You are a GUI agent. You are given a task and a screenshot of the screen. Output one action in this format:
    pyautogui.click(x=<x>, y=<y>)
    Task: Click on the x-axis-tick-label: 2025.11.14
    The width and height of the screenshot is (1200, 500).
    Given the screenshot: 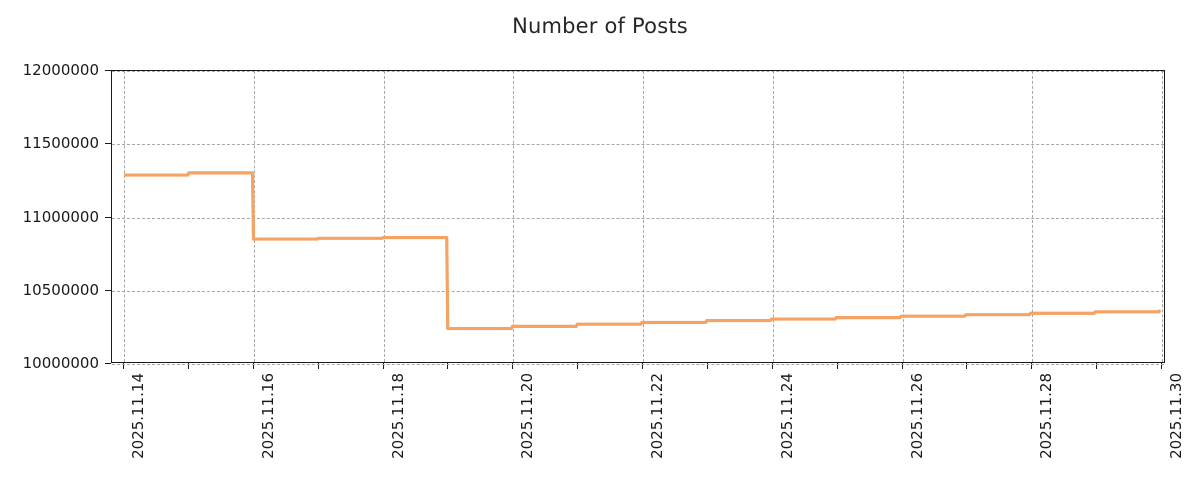 What is the action you would take?
    pyautogui.click(x=138, y=416)
    